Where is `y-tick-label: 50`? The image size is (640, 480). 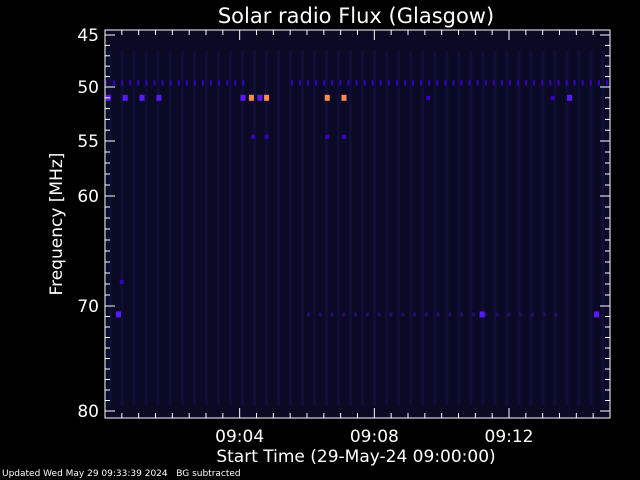 y-tick-label: 50 is located at coordinates (88, 88).